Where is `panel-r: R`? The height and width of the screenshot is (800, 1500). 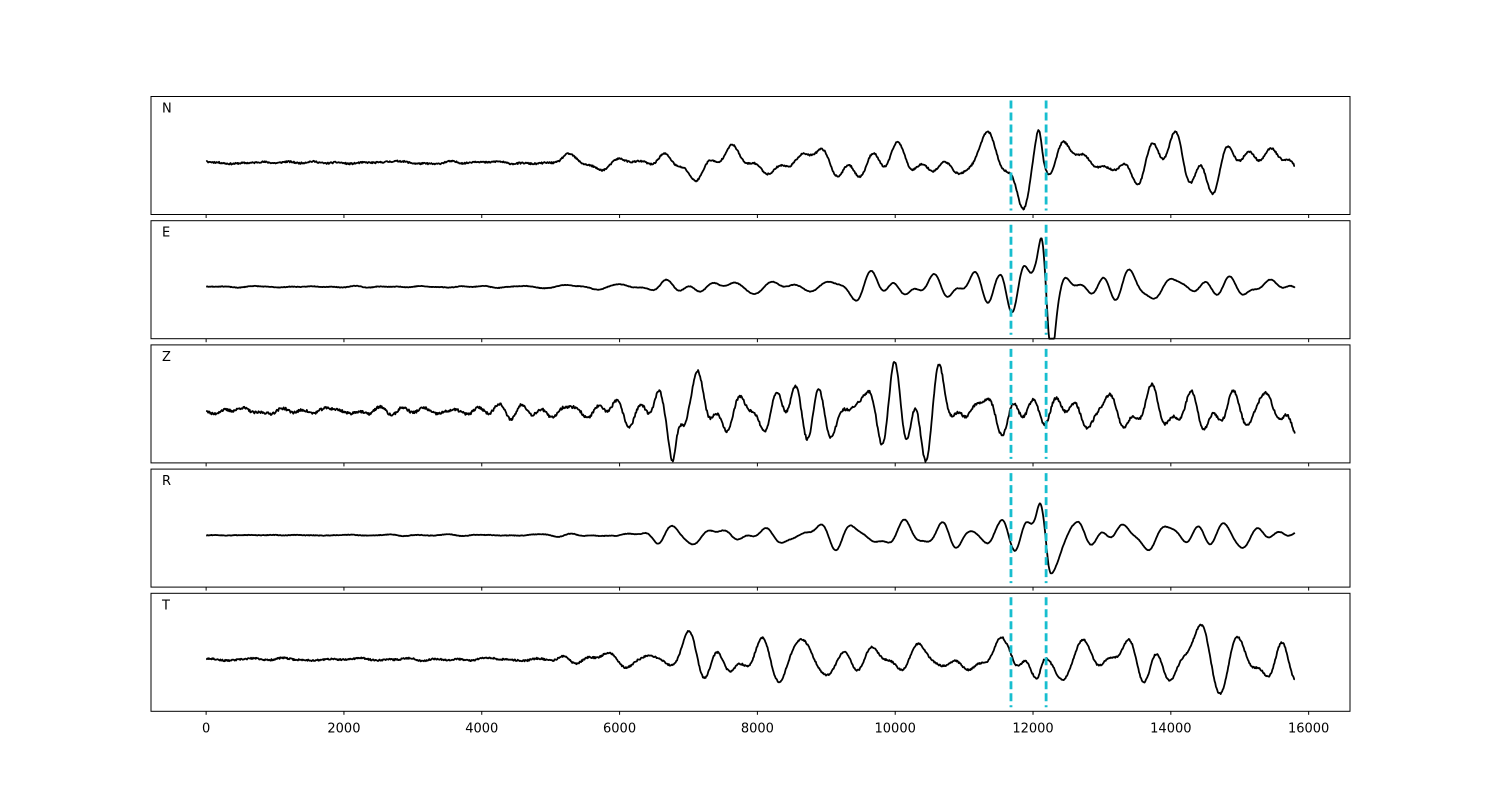
panel-r: R is located at coordinates (750, 529).